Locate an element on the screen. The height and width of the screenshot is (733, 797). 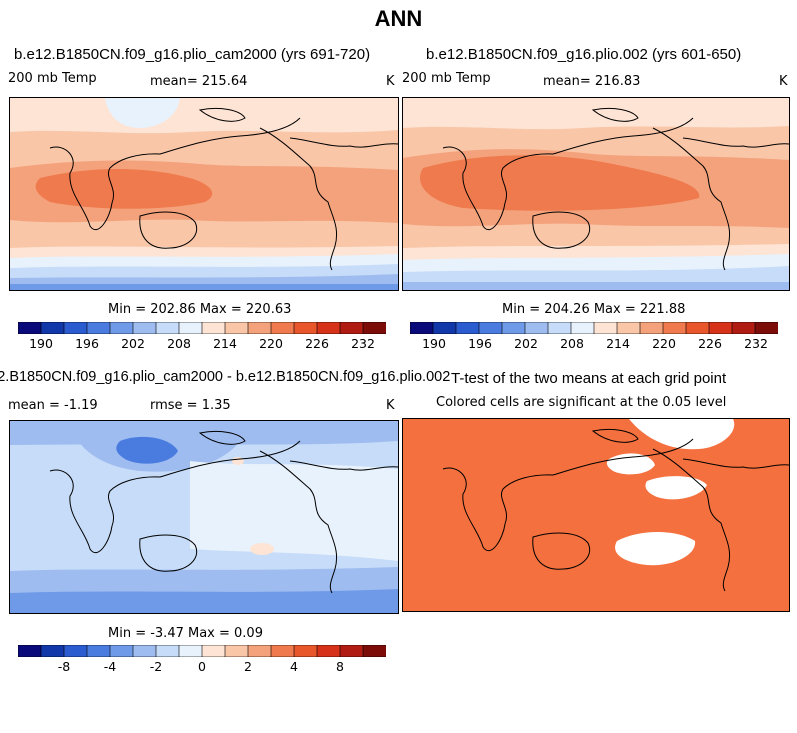
panel-3-colorbar-tick: 2 is located at coordinates (248, 666).